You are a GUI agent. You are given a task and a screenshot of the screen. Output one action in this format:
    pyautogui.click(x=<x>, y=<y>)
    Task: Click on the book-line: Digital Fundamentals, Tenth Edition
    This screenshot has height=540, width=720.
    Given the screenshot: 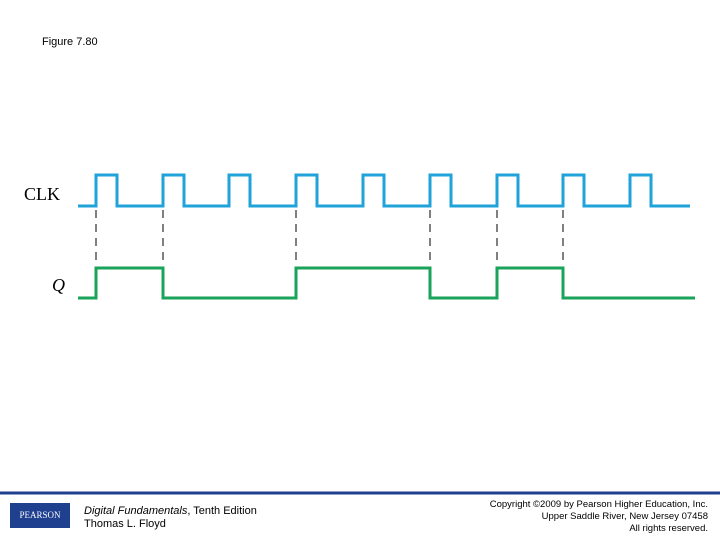 What is the action you would take?
    pyautogui.click(x=170, y=511)
    